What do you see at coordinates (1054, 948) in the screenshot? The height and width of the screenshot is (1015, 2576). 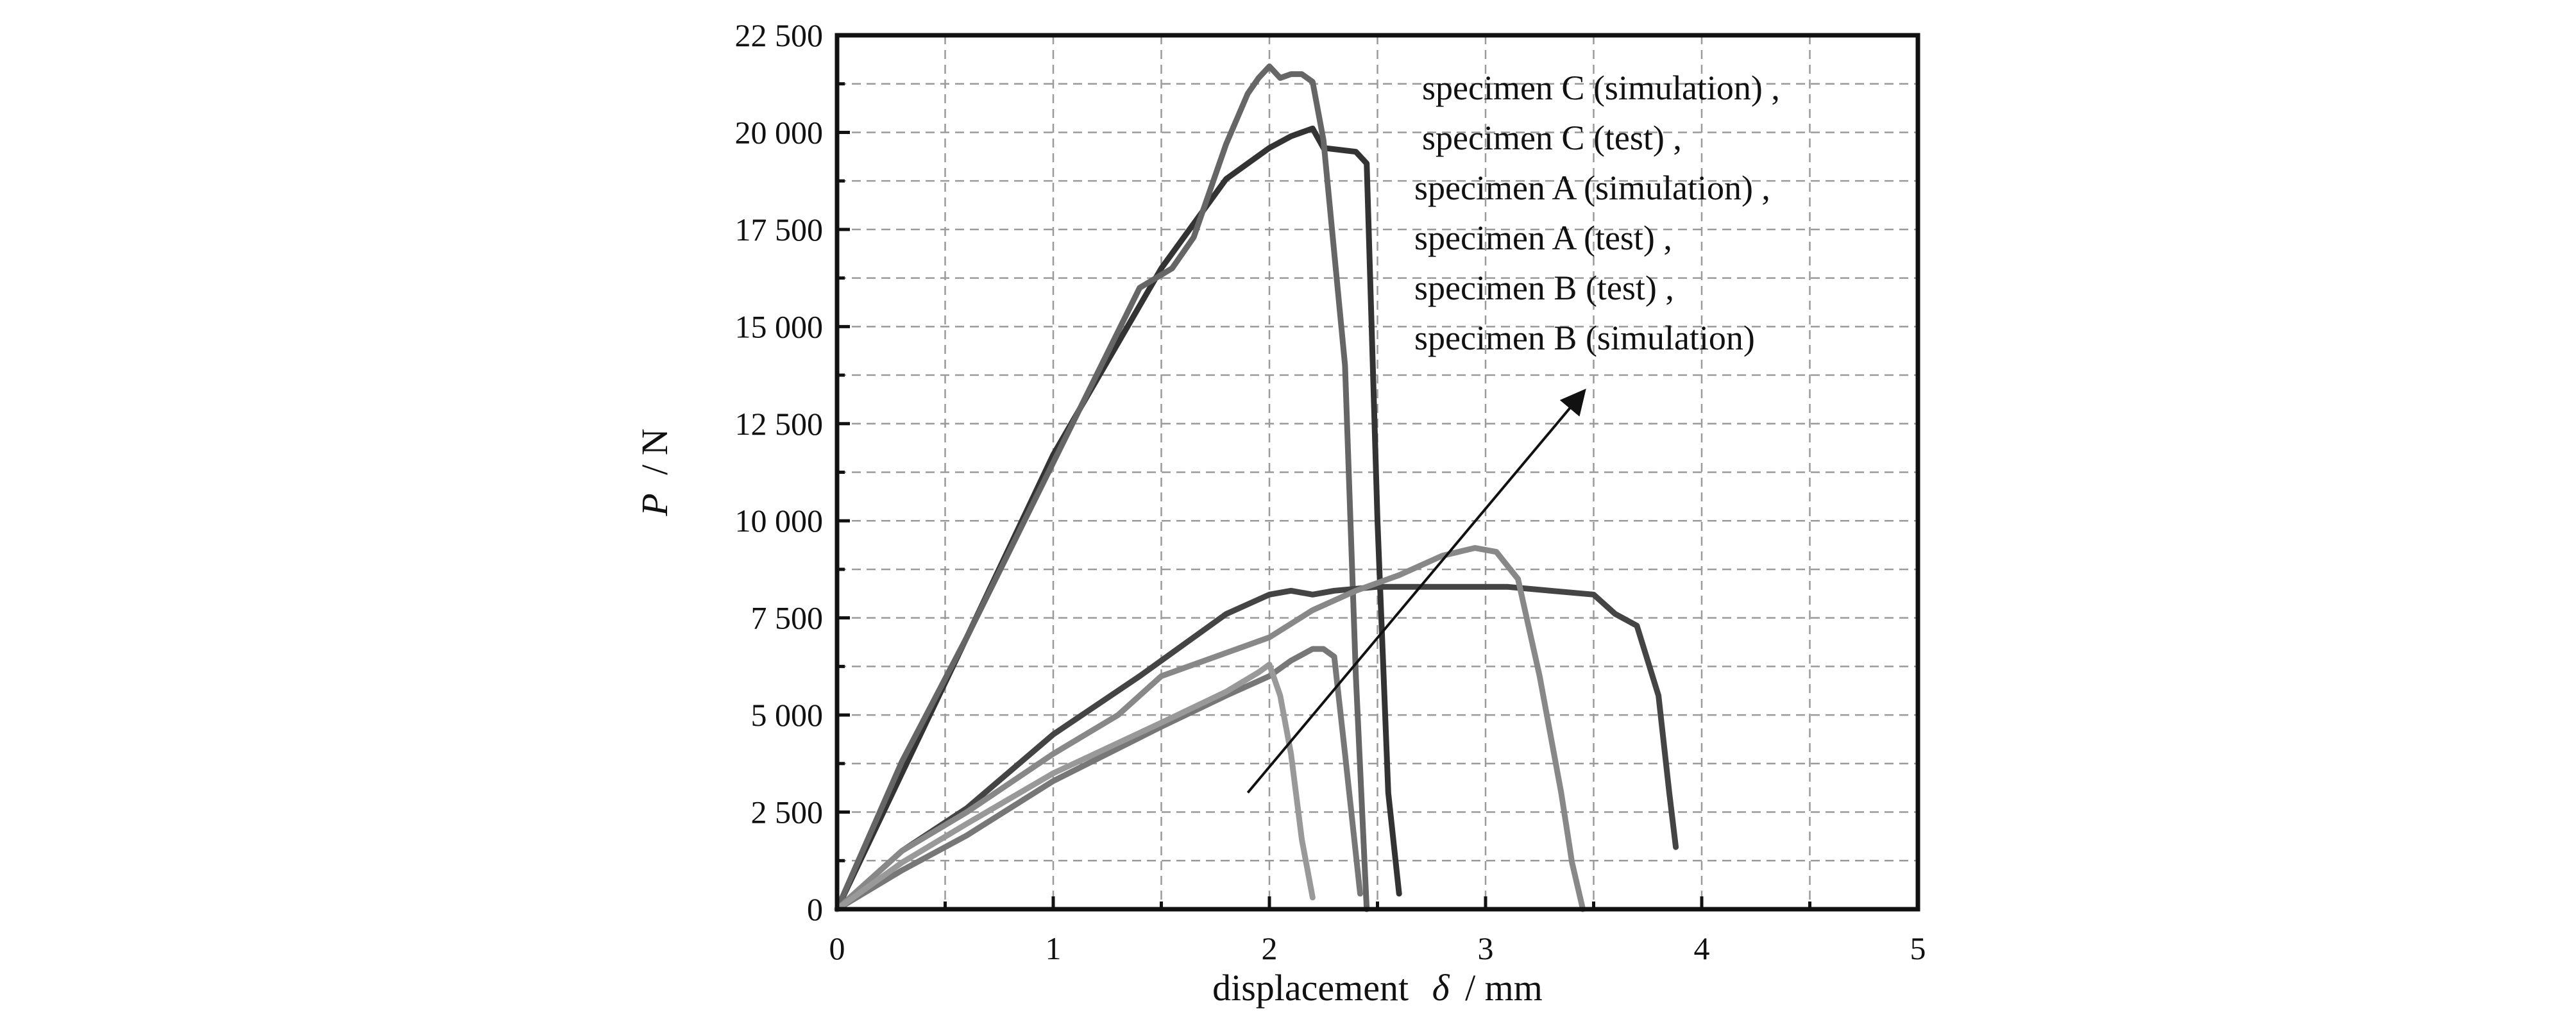 I see `x-tick-label: 1` at bounding box center [1054, 948].